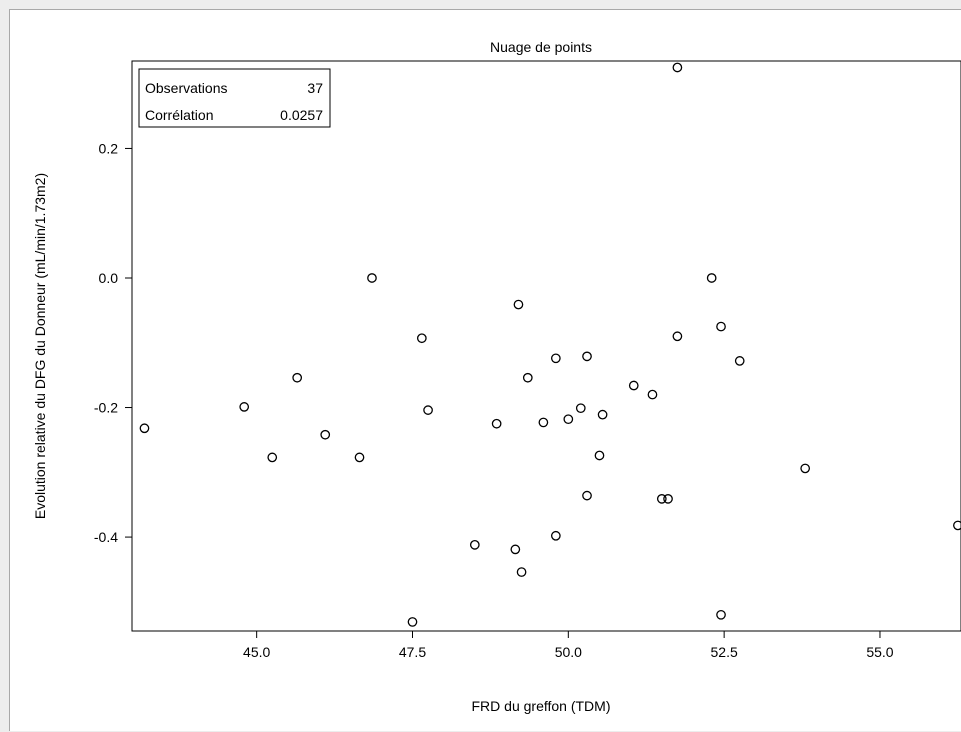  I want to click on y-axis: 0.2 0.0 -0.2 -0.4, so click(113, 342).